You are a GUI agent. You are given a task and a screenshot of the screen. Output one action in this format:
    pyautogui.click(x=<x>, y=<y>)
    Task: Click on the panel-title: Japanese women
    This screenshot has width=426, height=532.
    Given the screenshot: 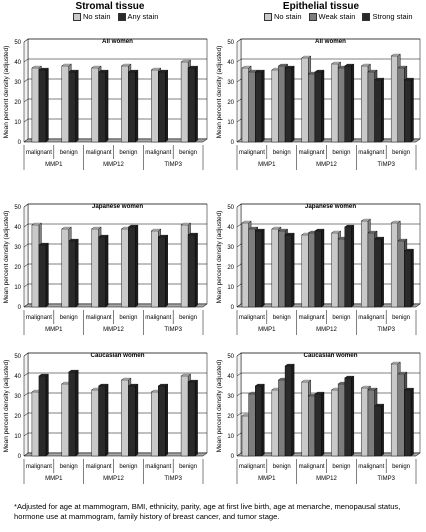 What is the action you would take?
    pyautogui.click(x=117, y=206)
    